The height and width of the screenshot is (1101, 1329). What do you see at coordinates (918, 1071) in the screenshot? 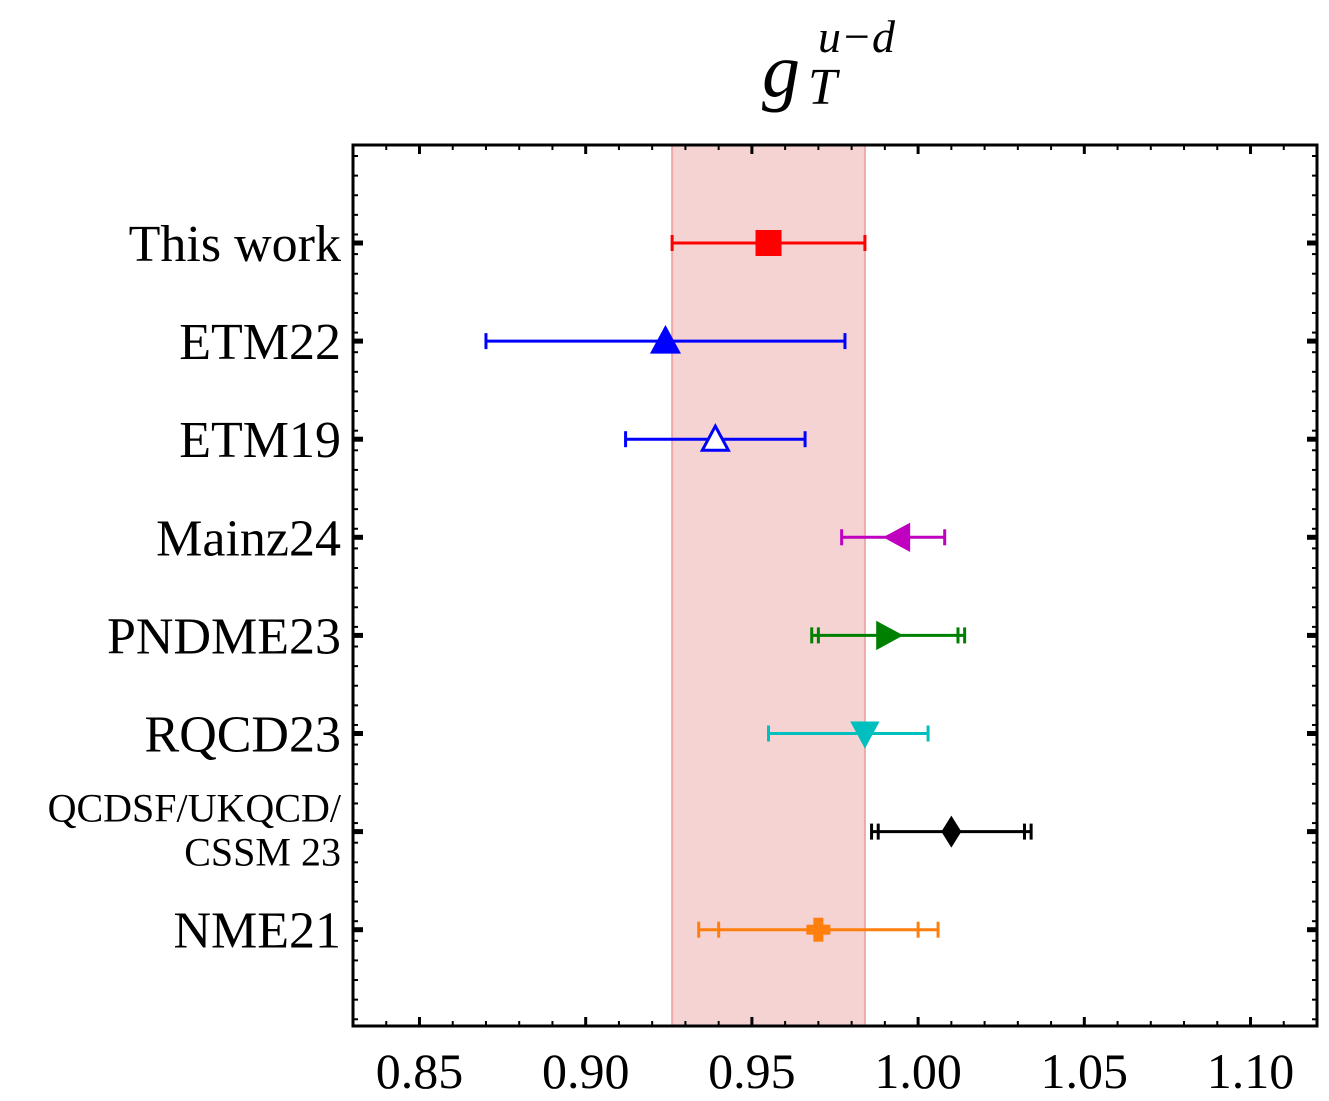
I see `x-tick-label: 1.00` at bounding box center [918, 1071].